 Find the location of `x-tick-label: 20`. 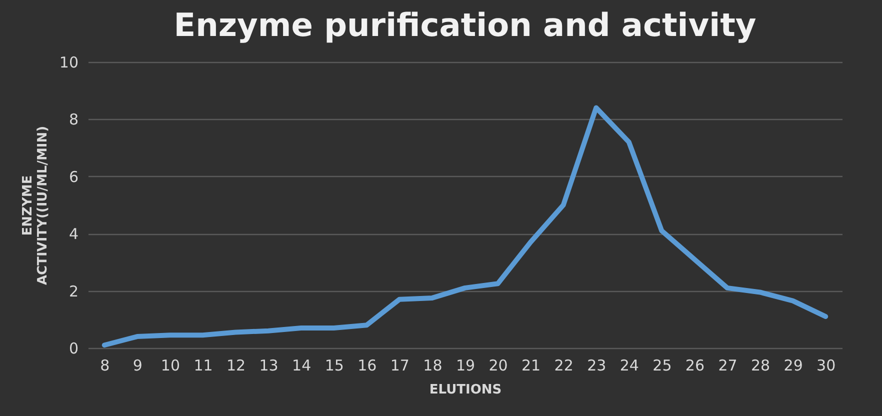

x-tick-label: 20 is located at coordinates (498, 365).